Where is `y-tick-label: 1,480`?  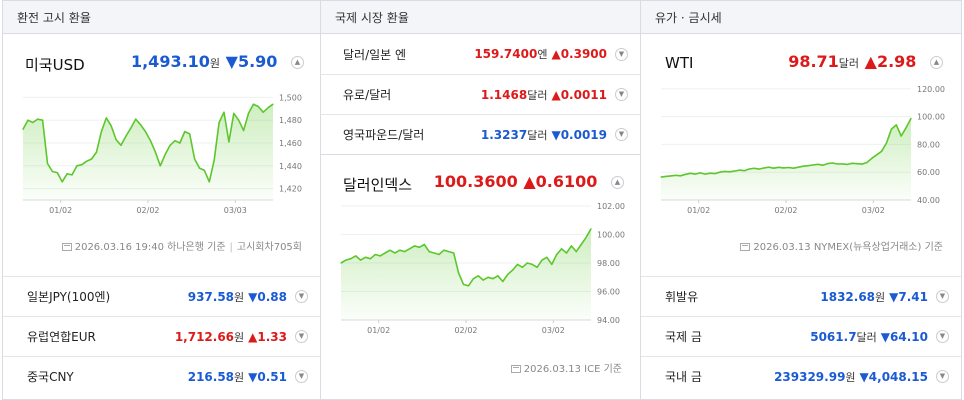 y-tick-label: 1,480 is located at coordinates (290, 120).